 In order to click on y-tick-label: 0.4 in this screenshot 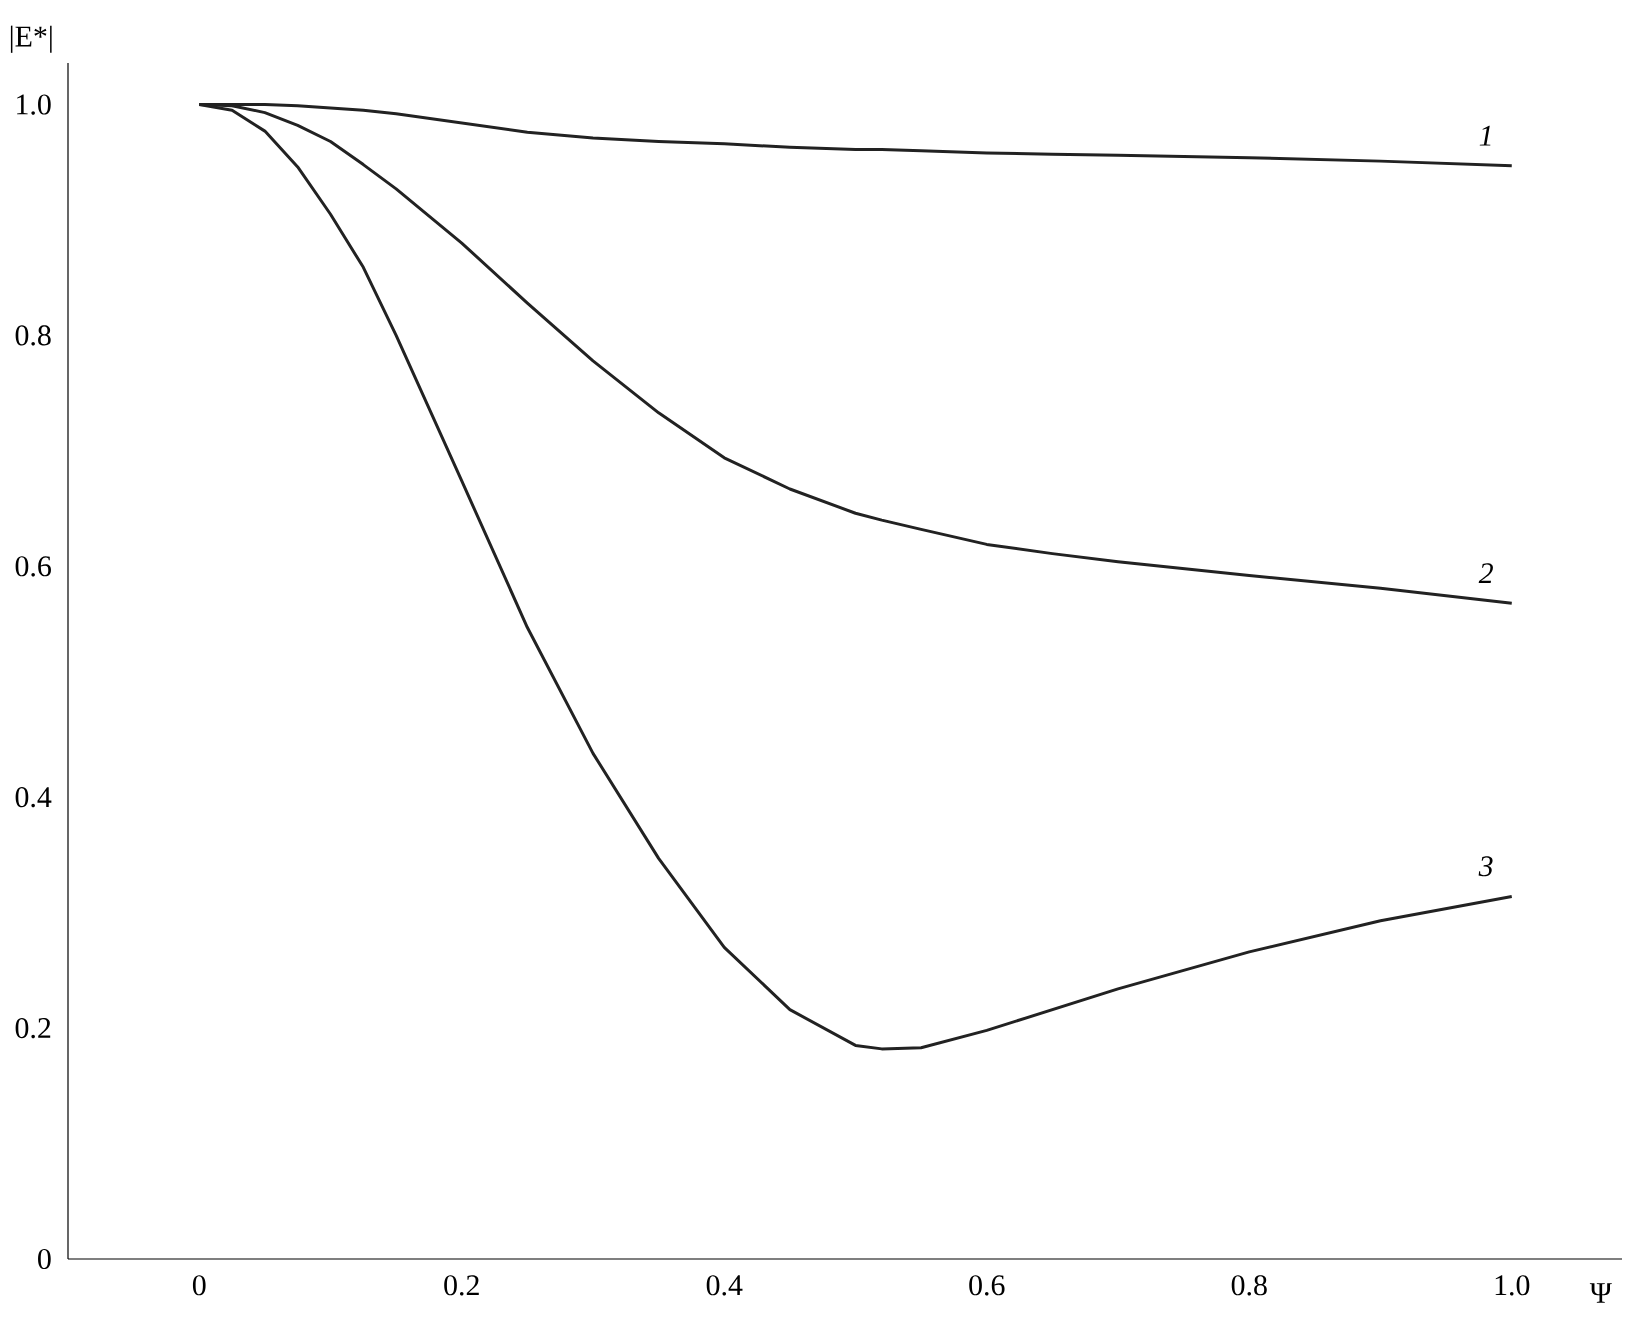, I will do `click(33, 797)`.